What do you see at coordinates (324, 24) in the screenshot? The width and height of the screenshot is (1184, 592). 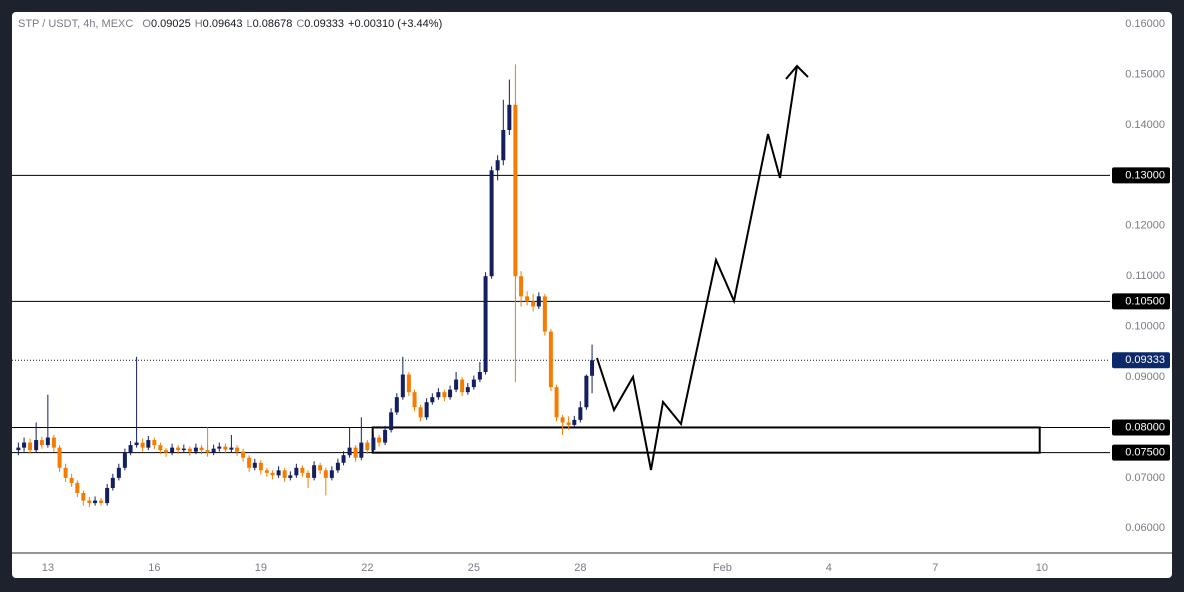 I see `legend-value: 0.09333` at bounding box center [324, 24].